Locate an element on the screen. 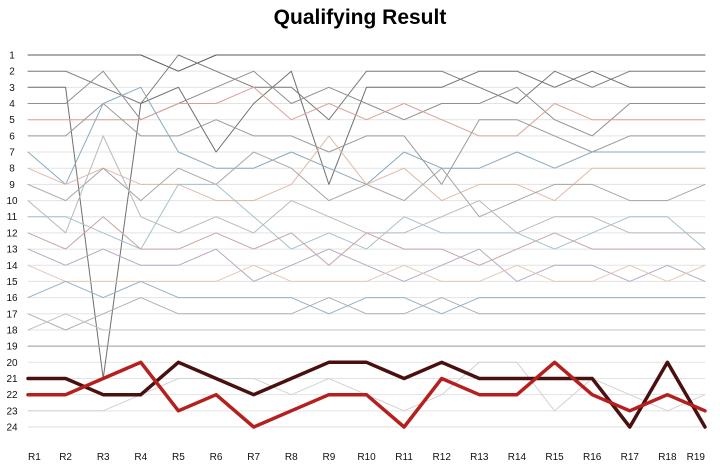 Image resolution: width=720 pixels, height=474 pixels. x-tick-label: R19 is located at coordinates (696, 457).